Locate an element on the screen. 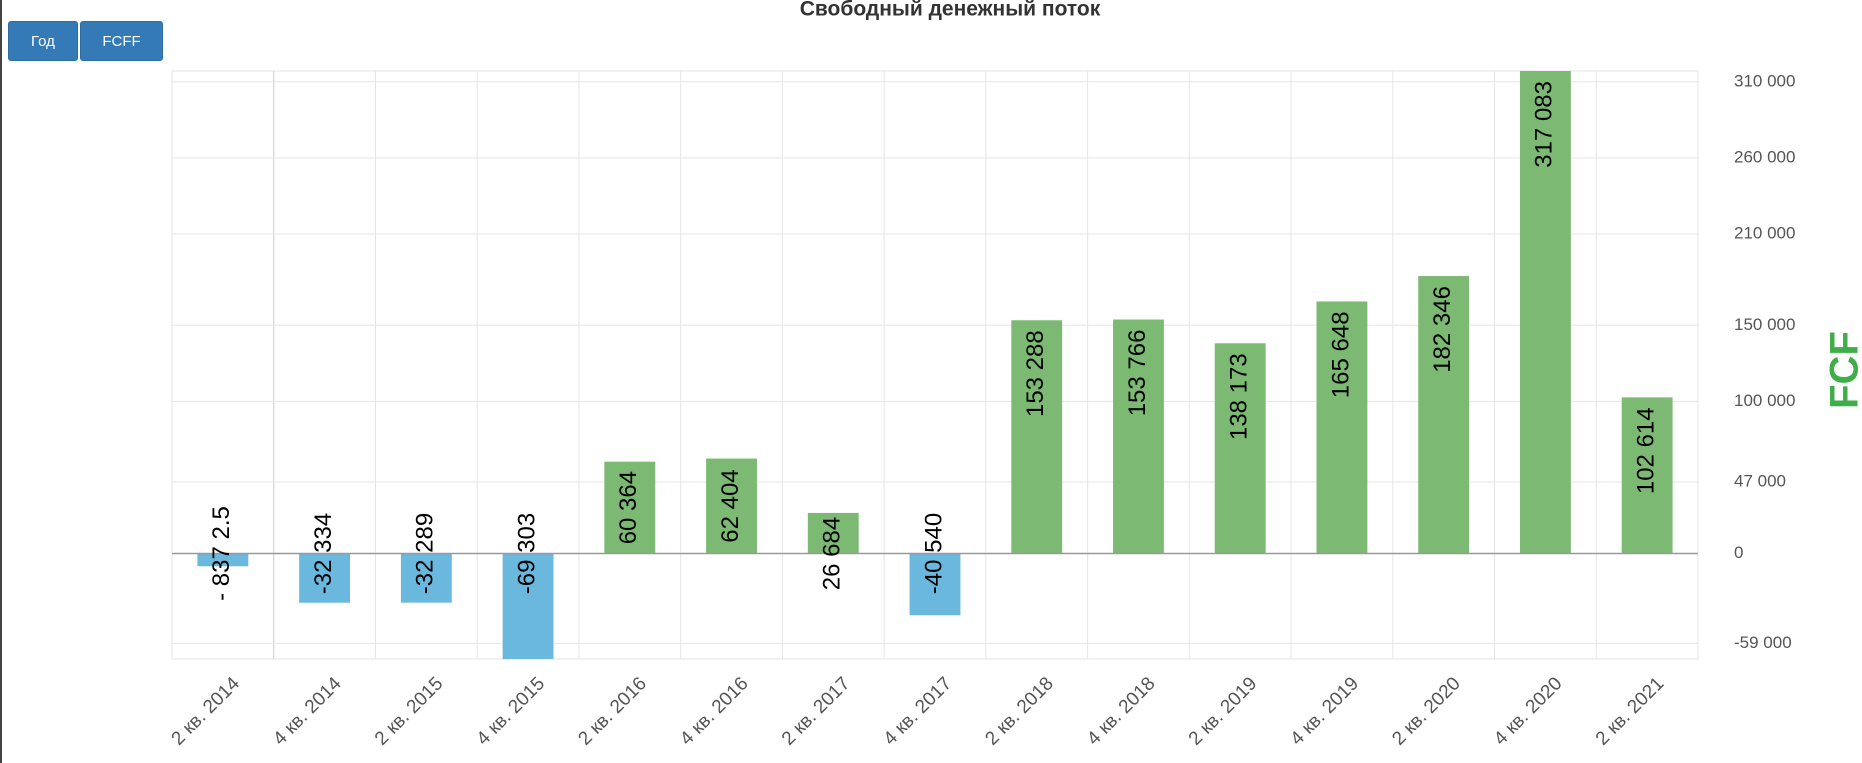 This screenshot has height=763, width=1862. data-label: 317 083 is located at coordinates (1544, 124).